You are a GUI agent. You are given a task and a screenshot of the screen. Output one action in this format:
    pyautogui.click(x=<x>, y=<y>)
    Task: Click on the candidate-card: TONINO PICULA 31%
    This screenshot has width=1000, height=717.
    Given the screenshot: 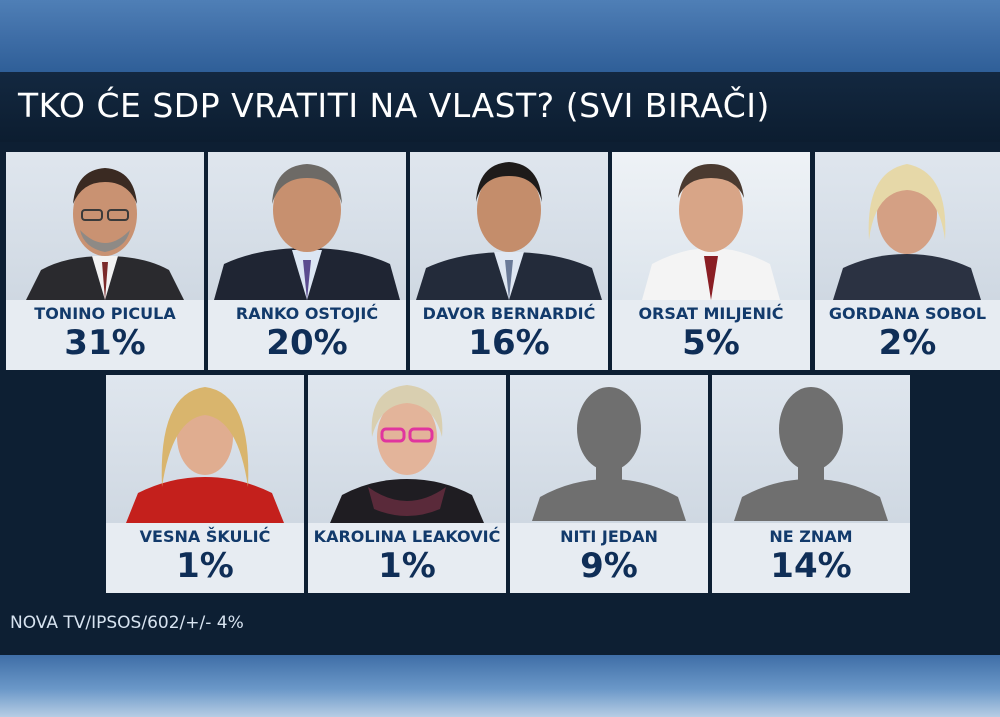 What is the action you would take?
    pyautogui.click(x=105, y=261)
    